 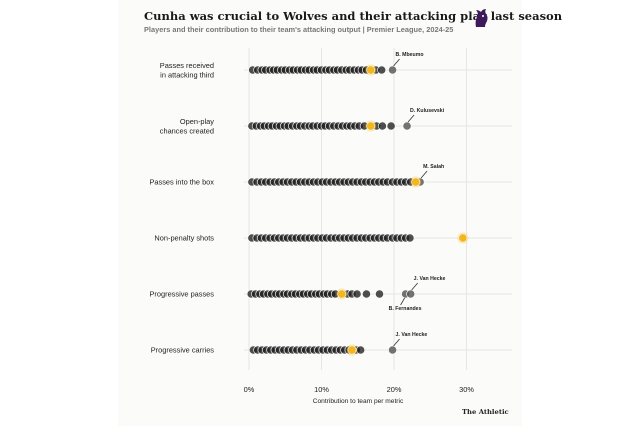 I want to click on x-tick-label: 10%, so click(x=321, y=389).